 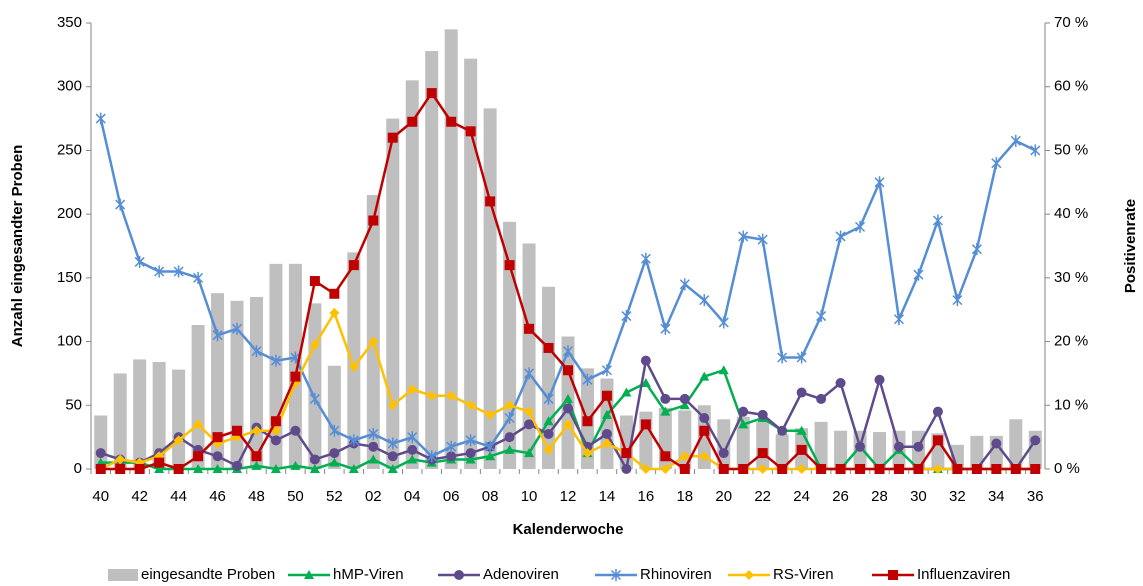 I want to click on y2-tick-label: 50 %, so click(x=1071, y=149).